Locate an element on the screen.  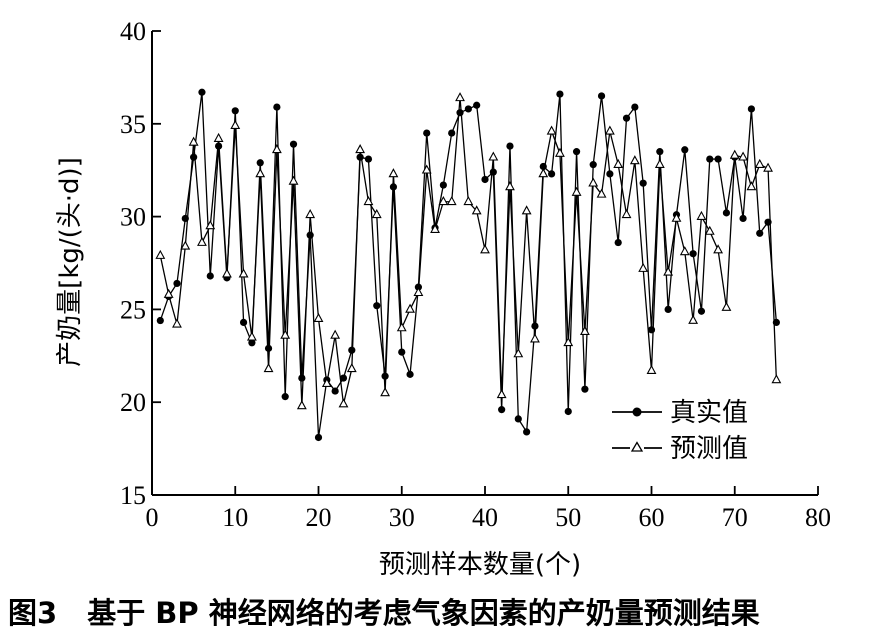
x-tick-label: 80 is located at coordinates (818, 517).